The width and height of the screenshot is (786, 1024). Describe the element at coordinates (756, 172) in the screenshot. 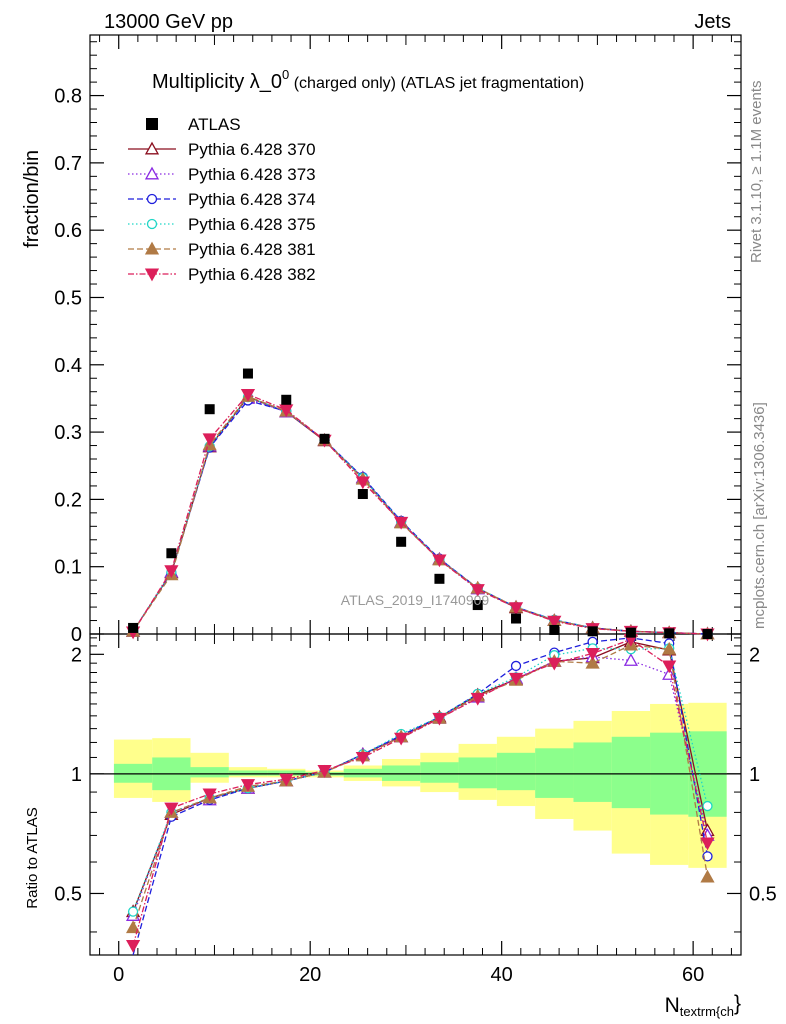

I see `rivet-label: Rivet 3.1.10, ≥ 1.1M events` at that location.